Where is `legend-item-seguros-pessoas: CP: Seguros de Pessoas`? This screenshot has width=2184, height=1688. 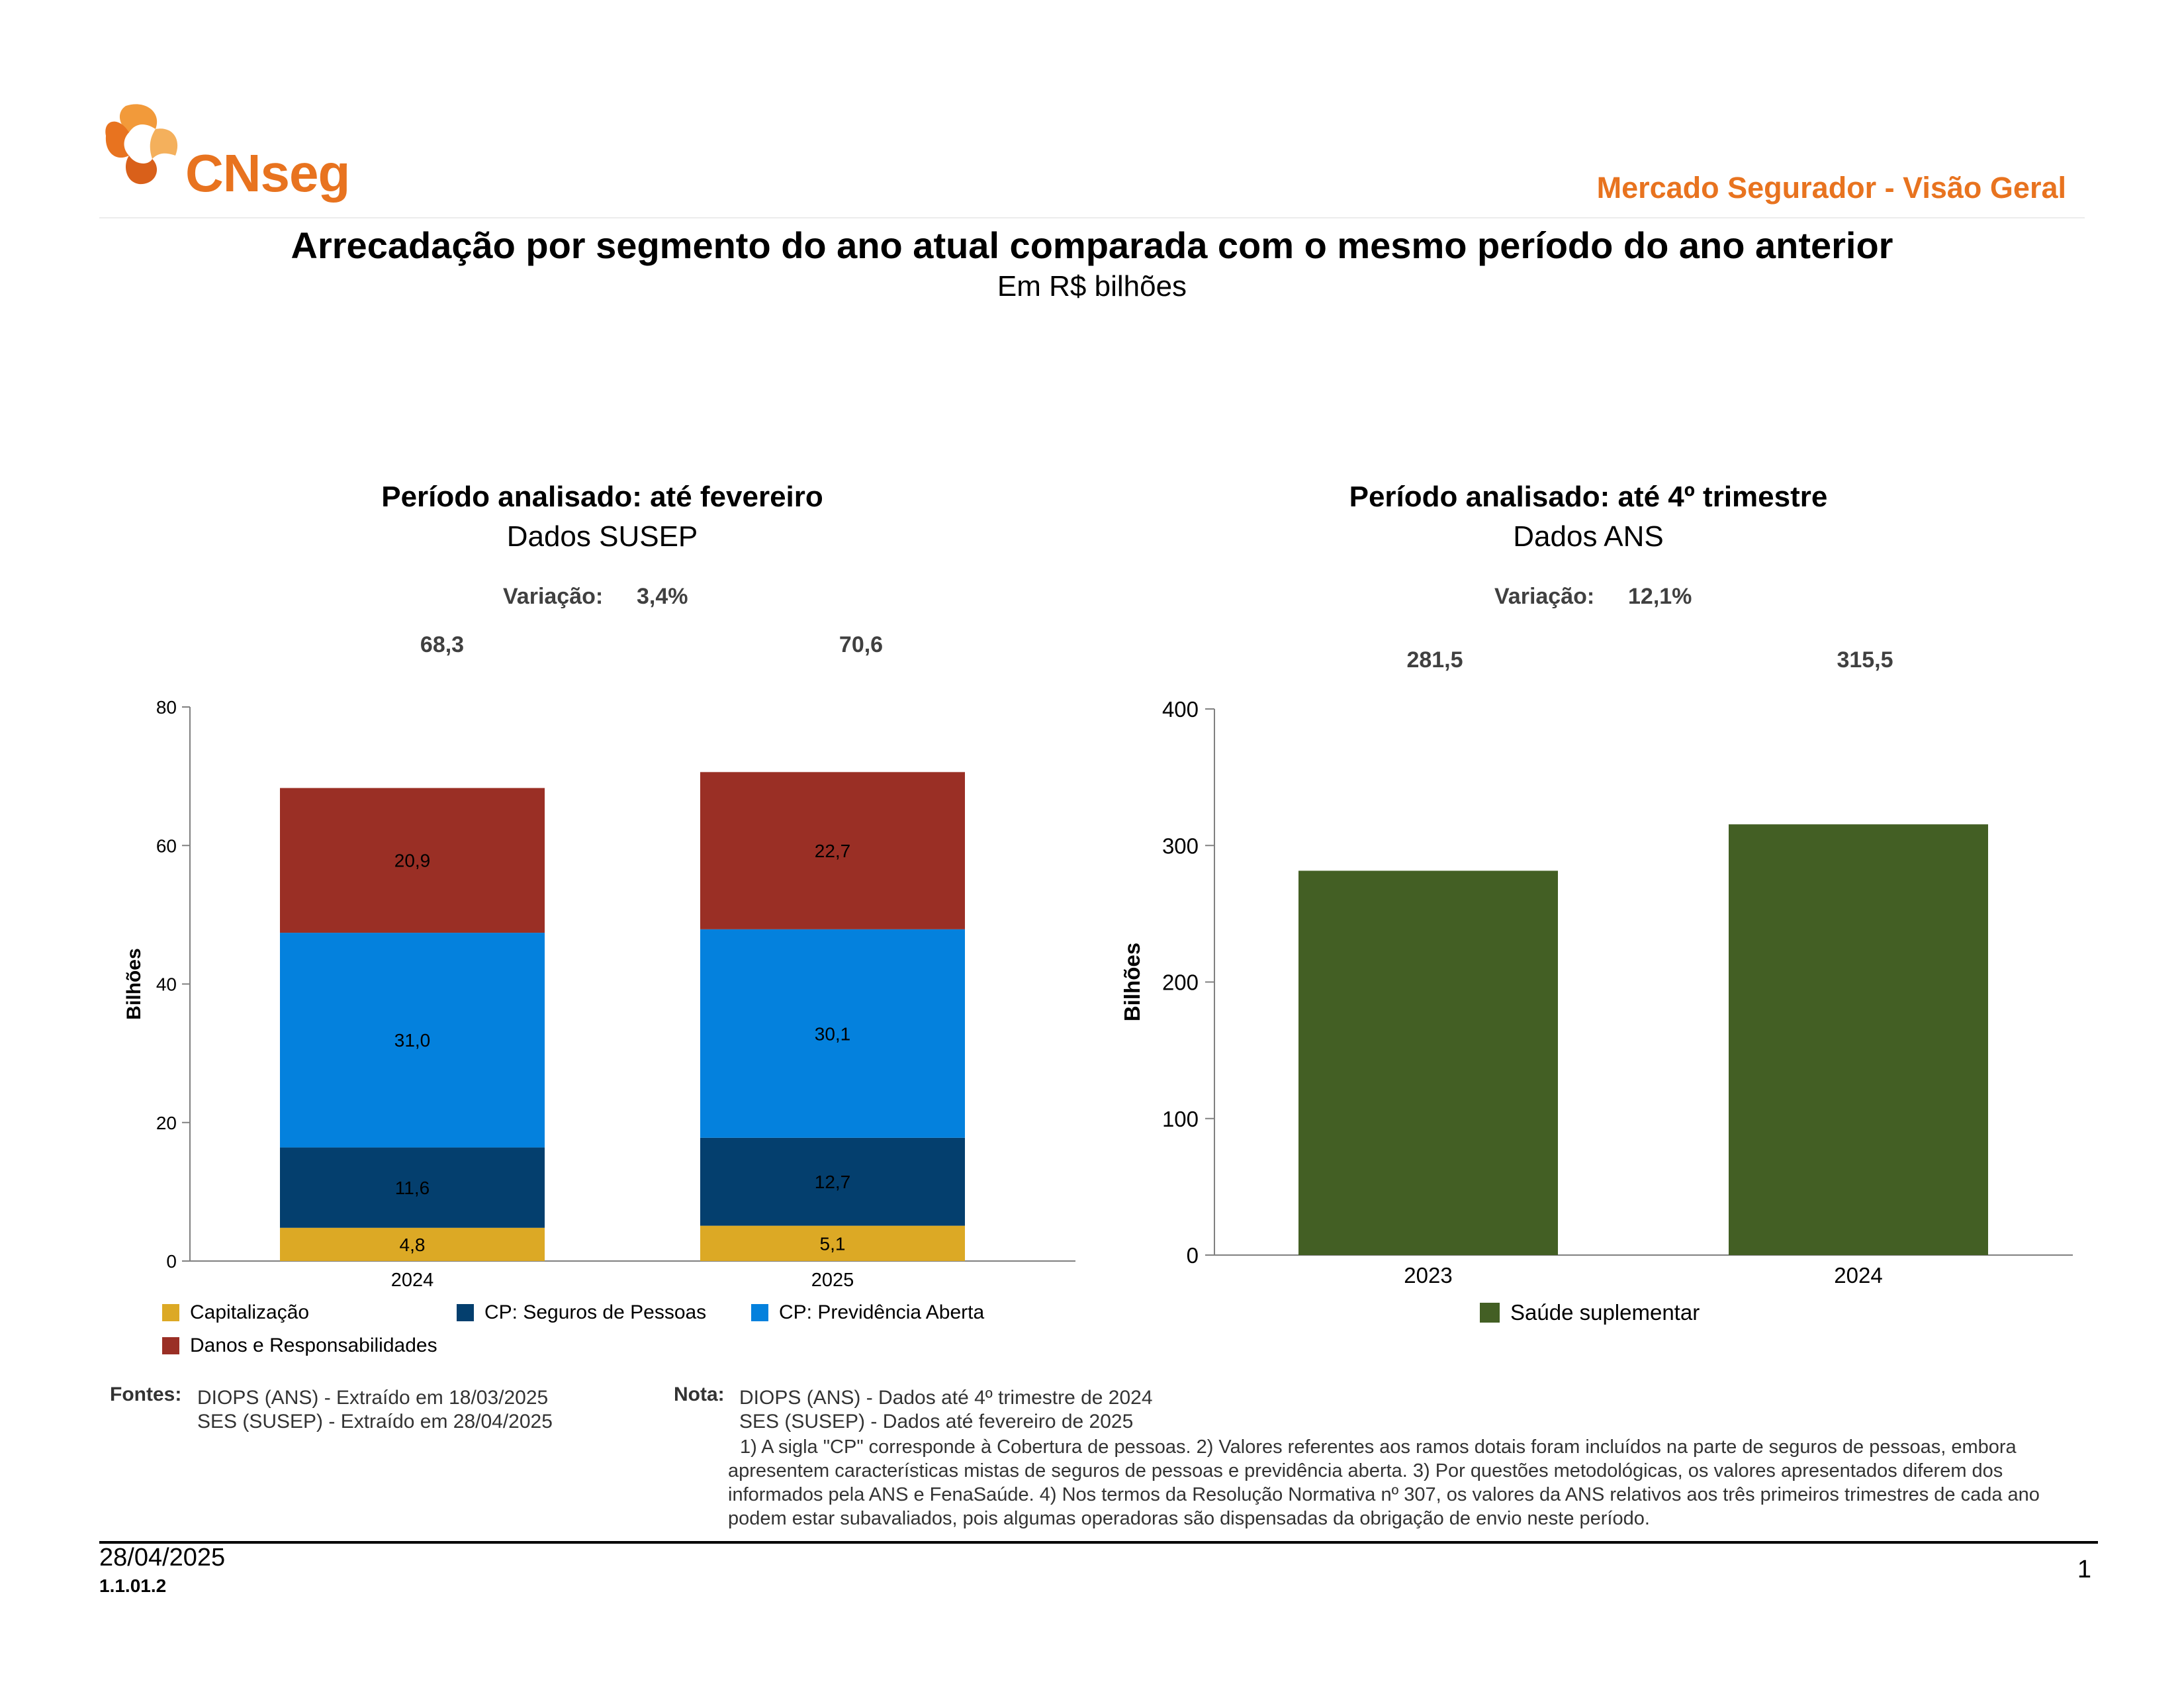
legend-item-seguros-pessoas: CP: Seguros de Pessoas is located at coordinates (604, 1312).